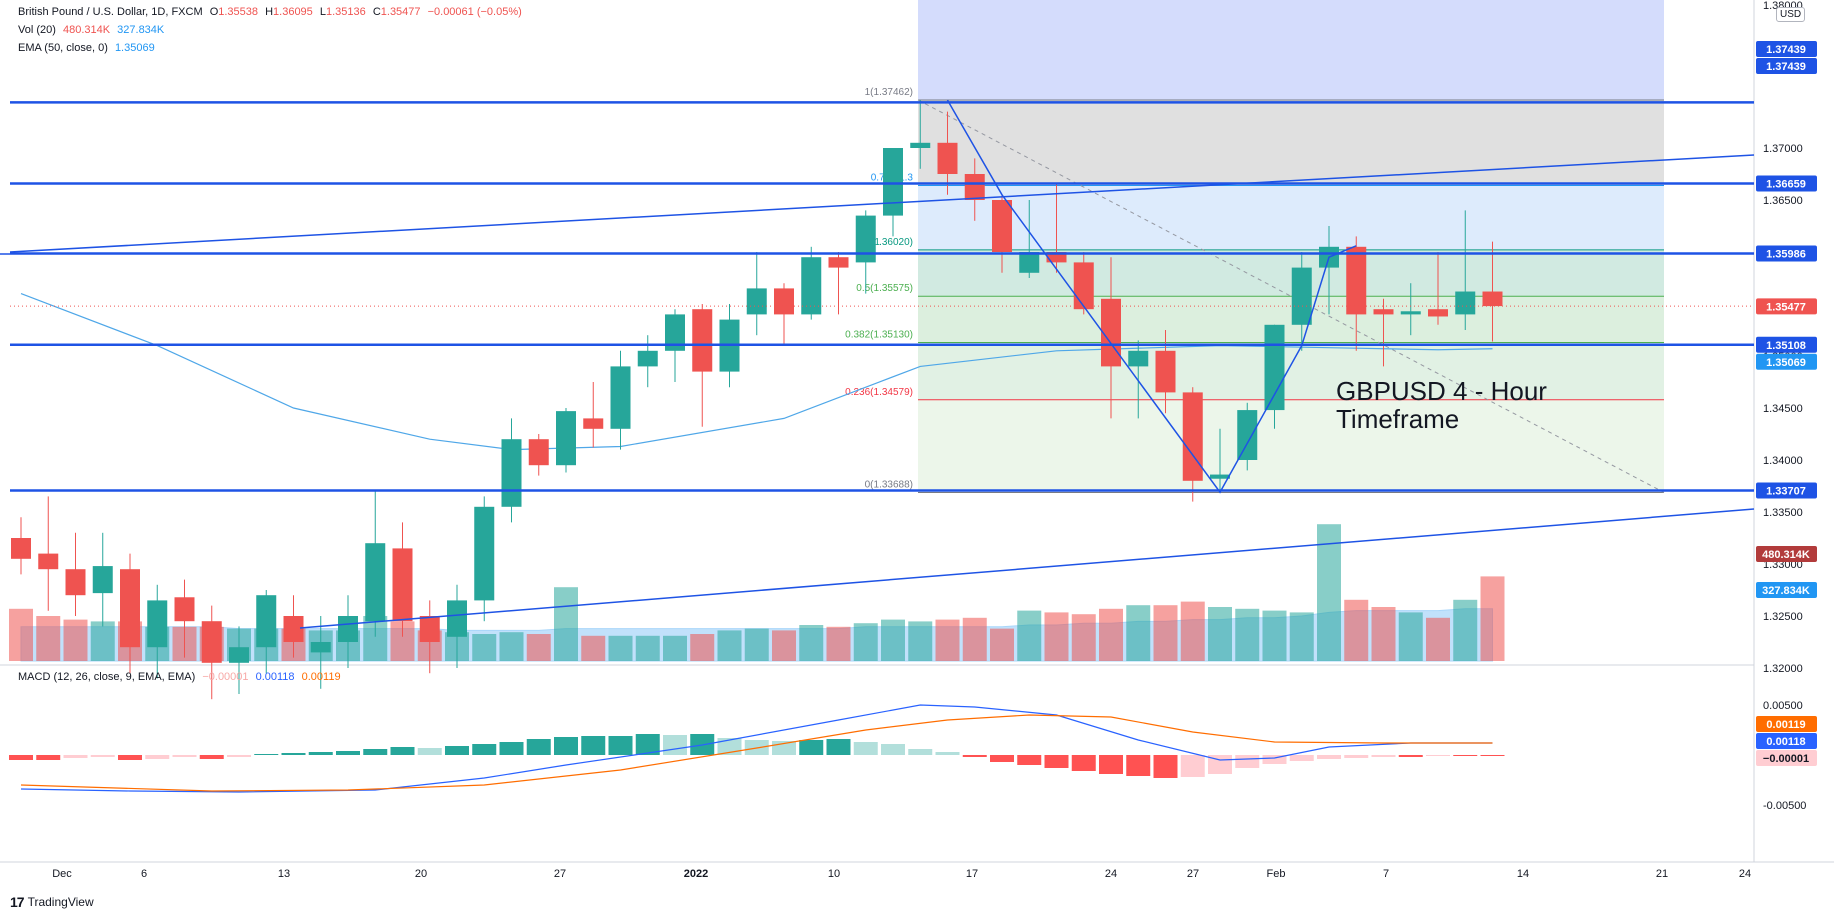 This screenshot has width=1834, height=921. What do you see at coordinates (60, 902) in the screenshot?
I see `brand-name: TradingView` at bounding box center [60, 902].